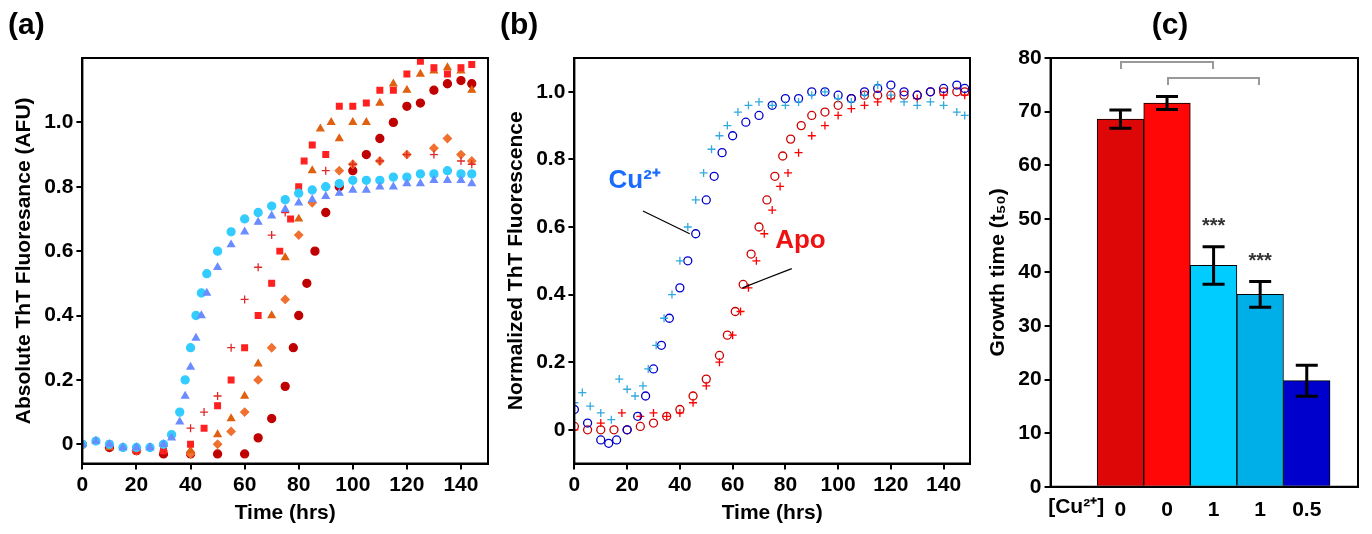 The image size is (1372, 534). I want to click on chart-title: (b), so click(519, 24).